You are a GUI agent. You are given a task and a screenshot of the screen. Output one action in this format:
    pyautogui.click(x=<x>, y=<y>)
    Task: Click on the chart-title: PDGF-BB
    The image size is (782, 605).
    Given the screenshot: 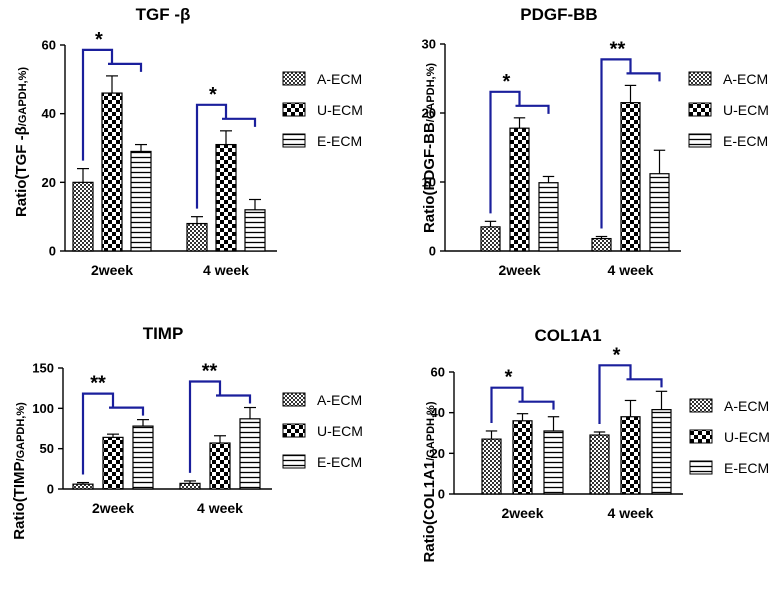 What is the action you would take?
    pyautogui.click(x=558, y=14)
    